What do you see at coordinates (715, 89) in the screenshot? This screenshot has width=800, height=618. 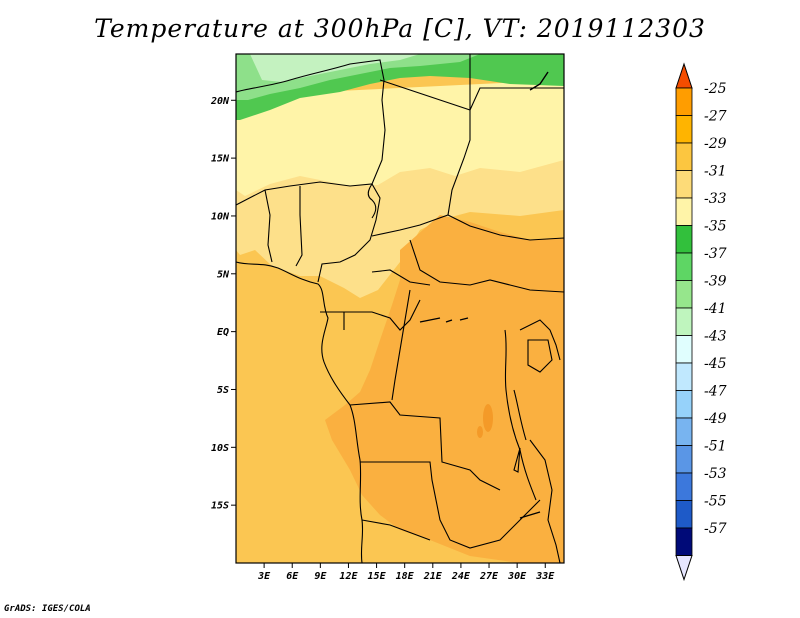 I see `colorbar-label: -25` at bounding box center [715, 89].